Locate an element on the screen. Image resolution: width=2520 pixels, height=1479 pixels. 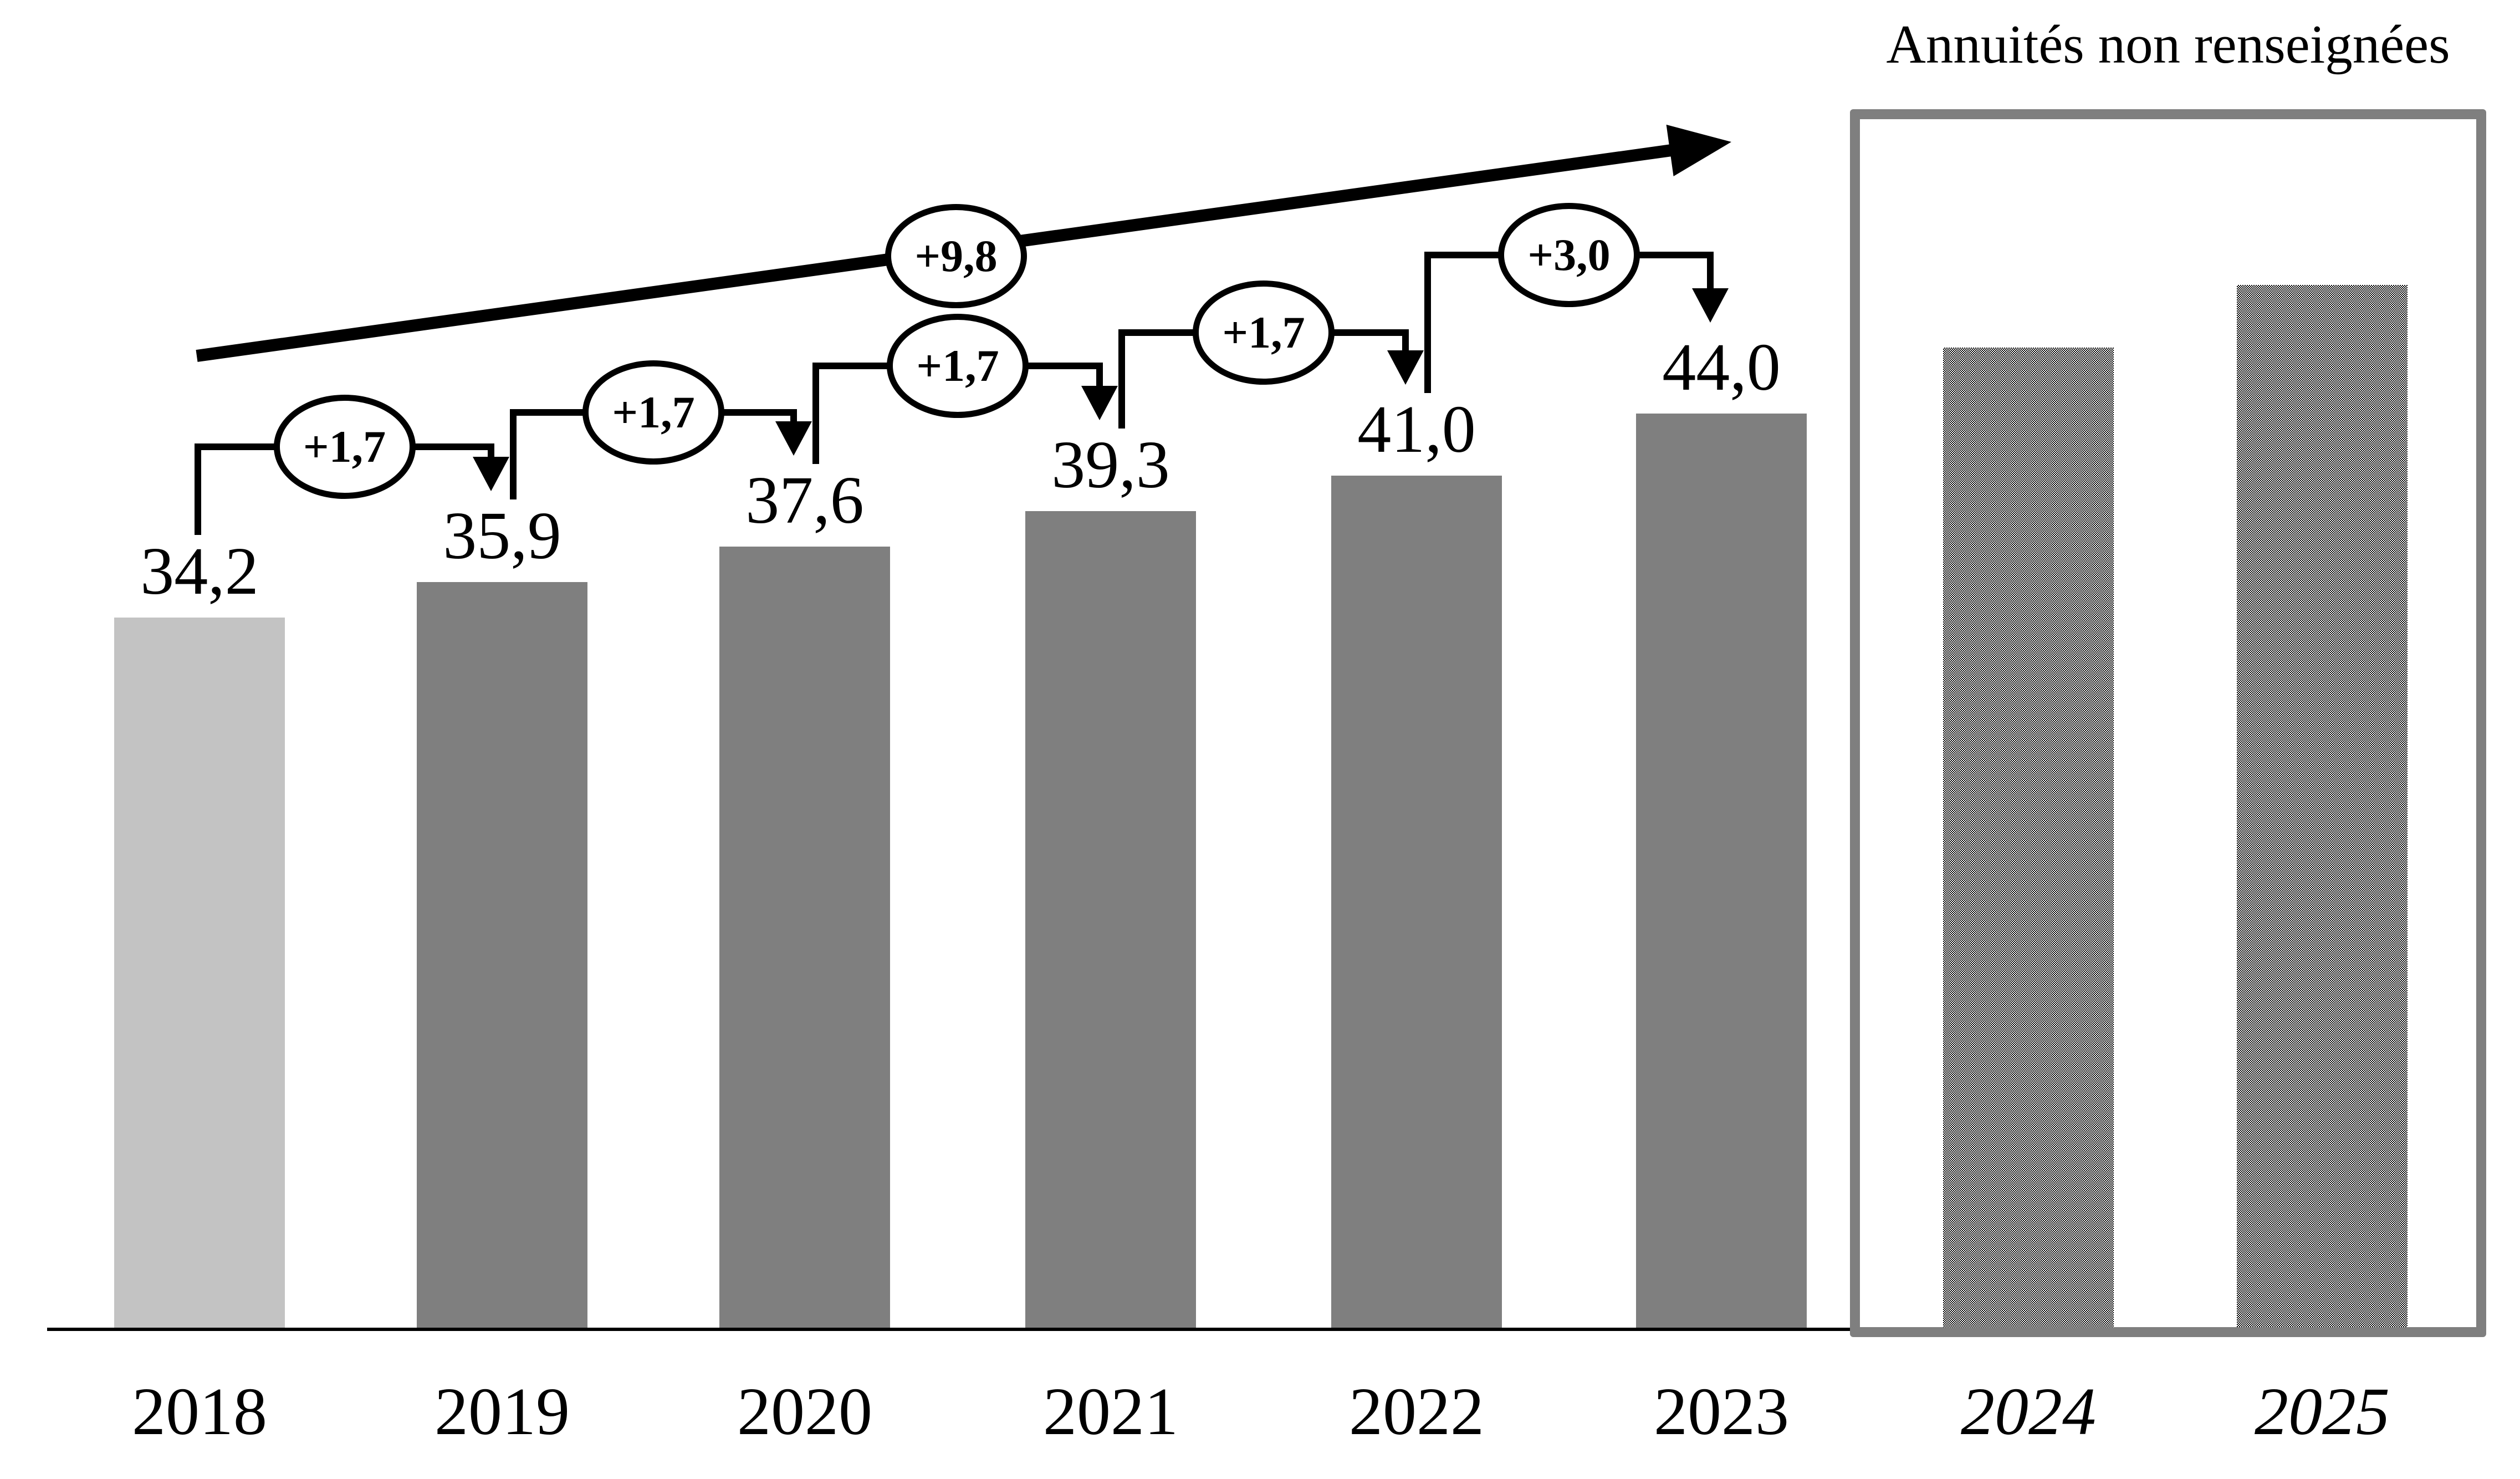
x-axis-label-2025: 2025 is located at coordinates (2322, 1412).